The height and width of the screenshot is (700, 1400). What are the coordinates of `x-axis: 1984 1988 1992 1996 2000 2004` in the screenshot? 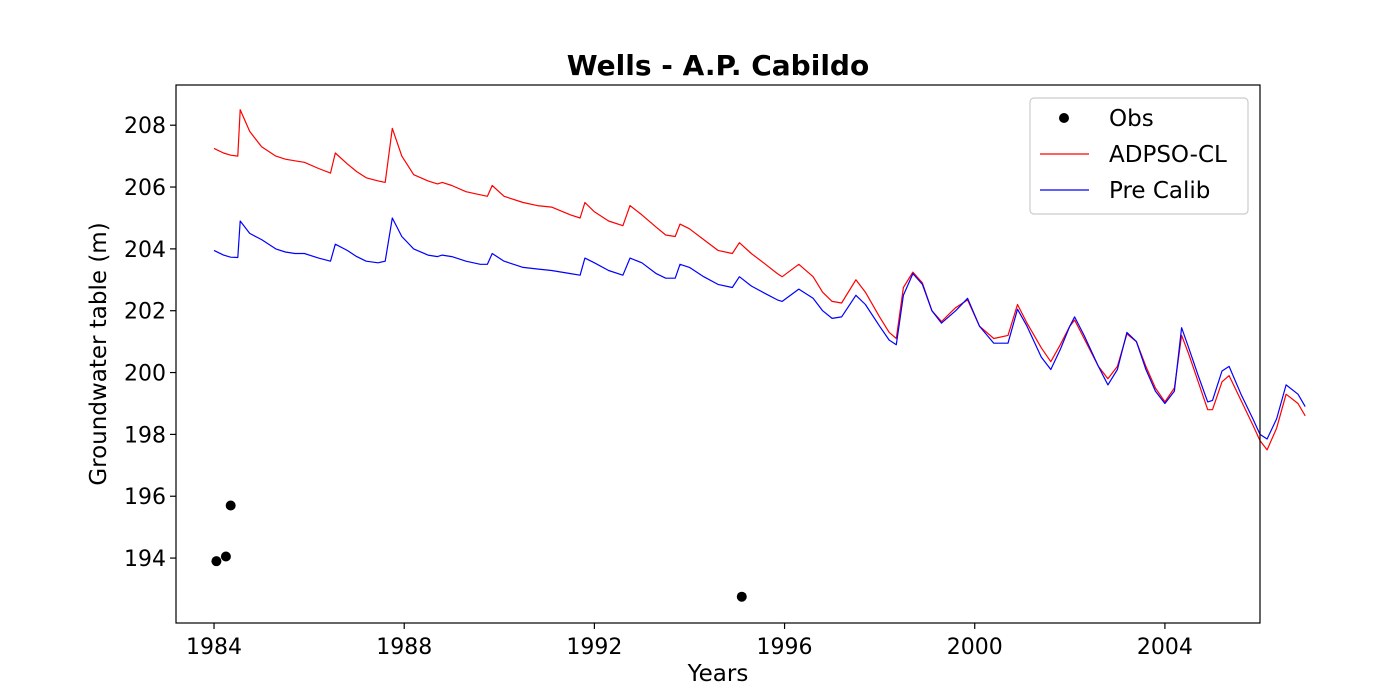 It's located at (689, 641).